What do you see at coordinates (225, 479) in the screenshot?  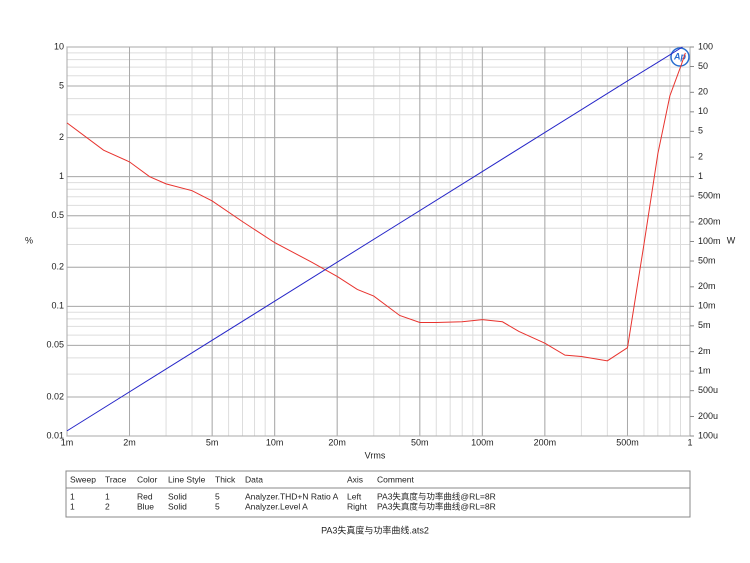 I see `table-header: Thick` at bounding box center [225, 479].